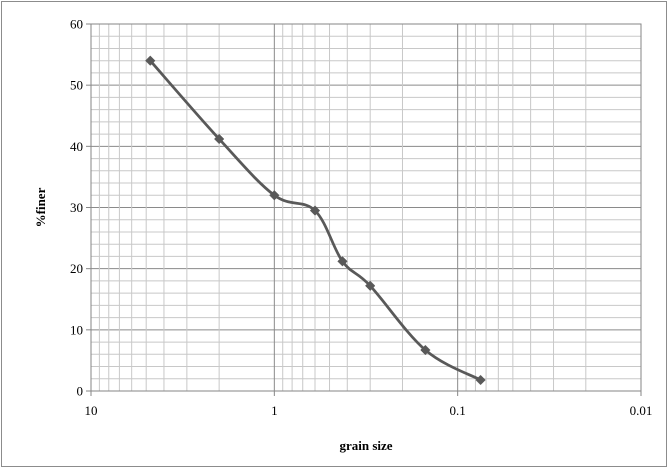 The height and width of the screenshot is (470, 670). I want to click on y-tick-label: 30, so click(76, 207).